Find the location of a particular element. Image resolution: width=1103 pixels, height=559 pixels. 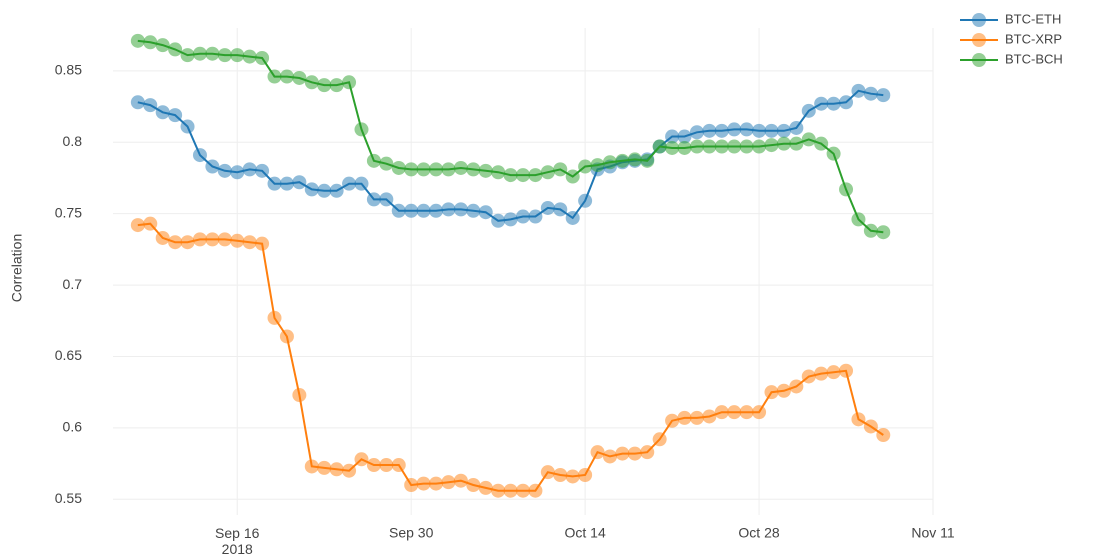

legend-label: BTC-BCH is located at coordinates (1034, 58).